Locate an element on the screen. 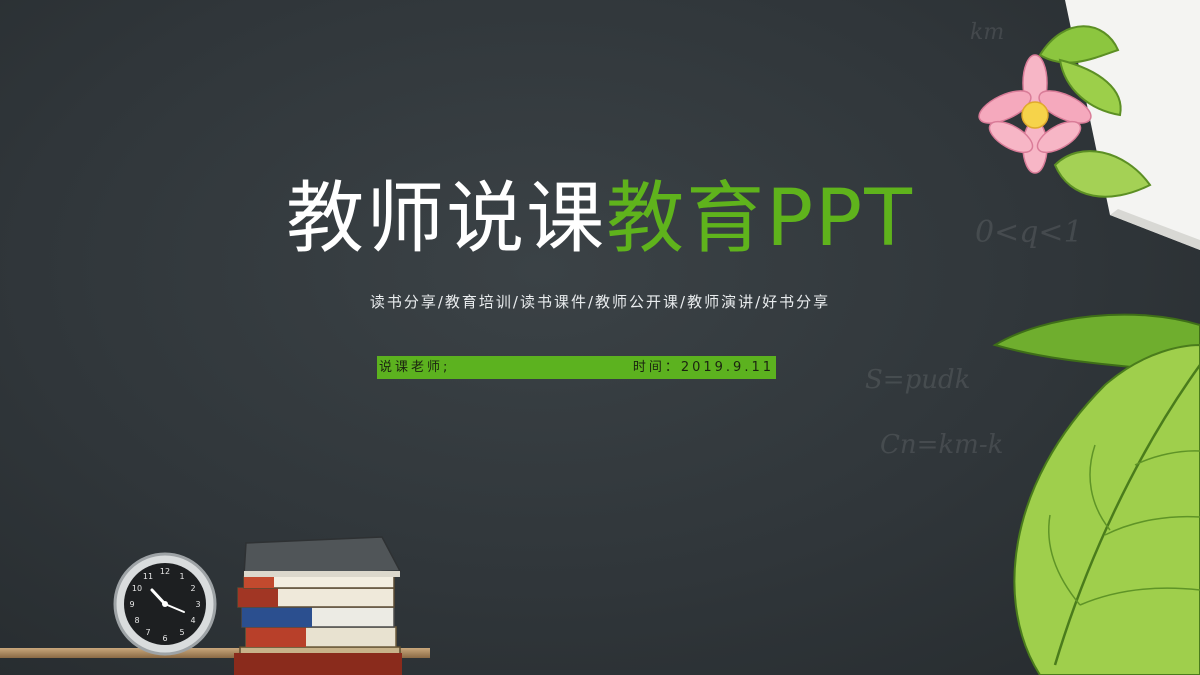  svg-text: 5 is located at coordinates (181, 632).